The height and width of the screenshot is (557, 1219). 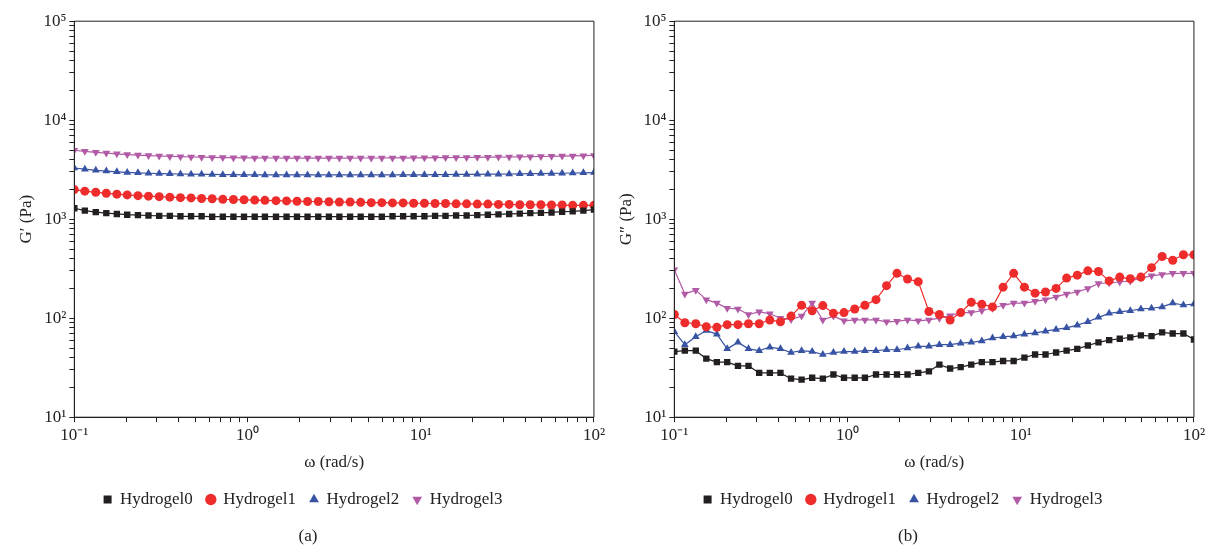 What do you see at coordinates (1194, 434) in the screenshot?
I see `x-tick-label: 10²` at bounding box center [1194, 434].